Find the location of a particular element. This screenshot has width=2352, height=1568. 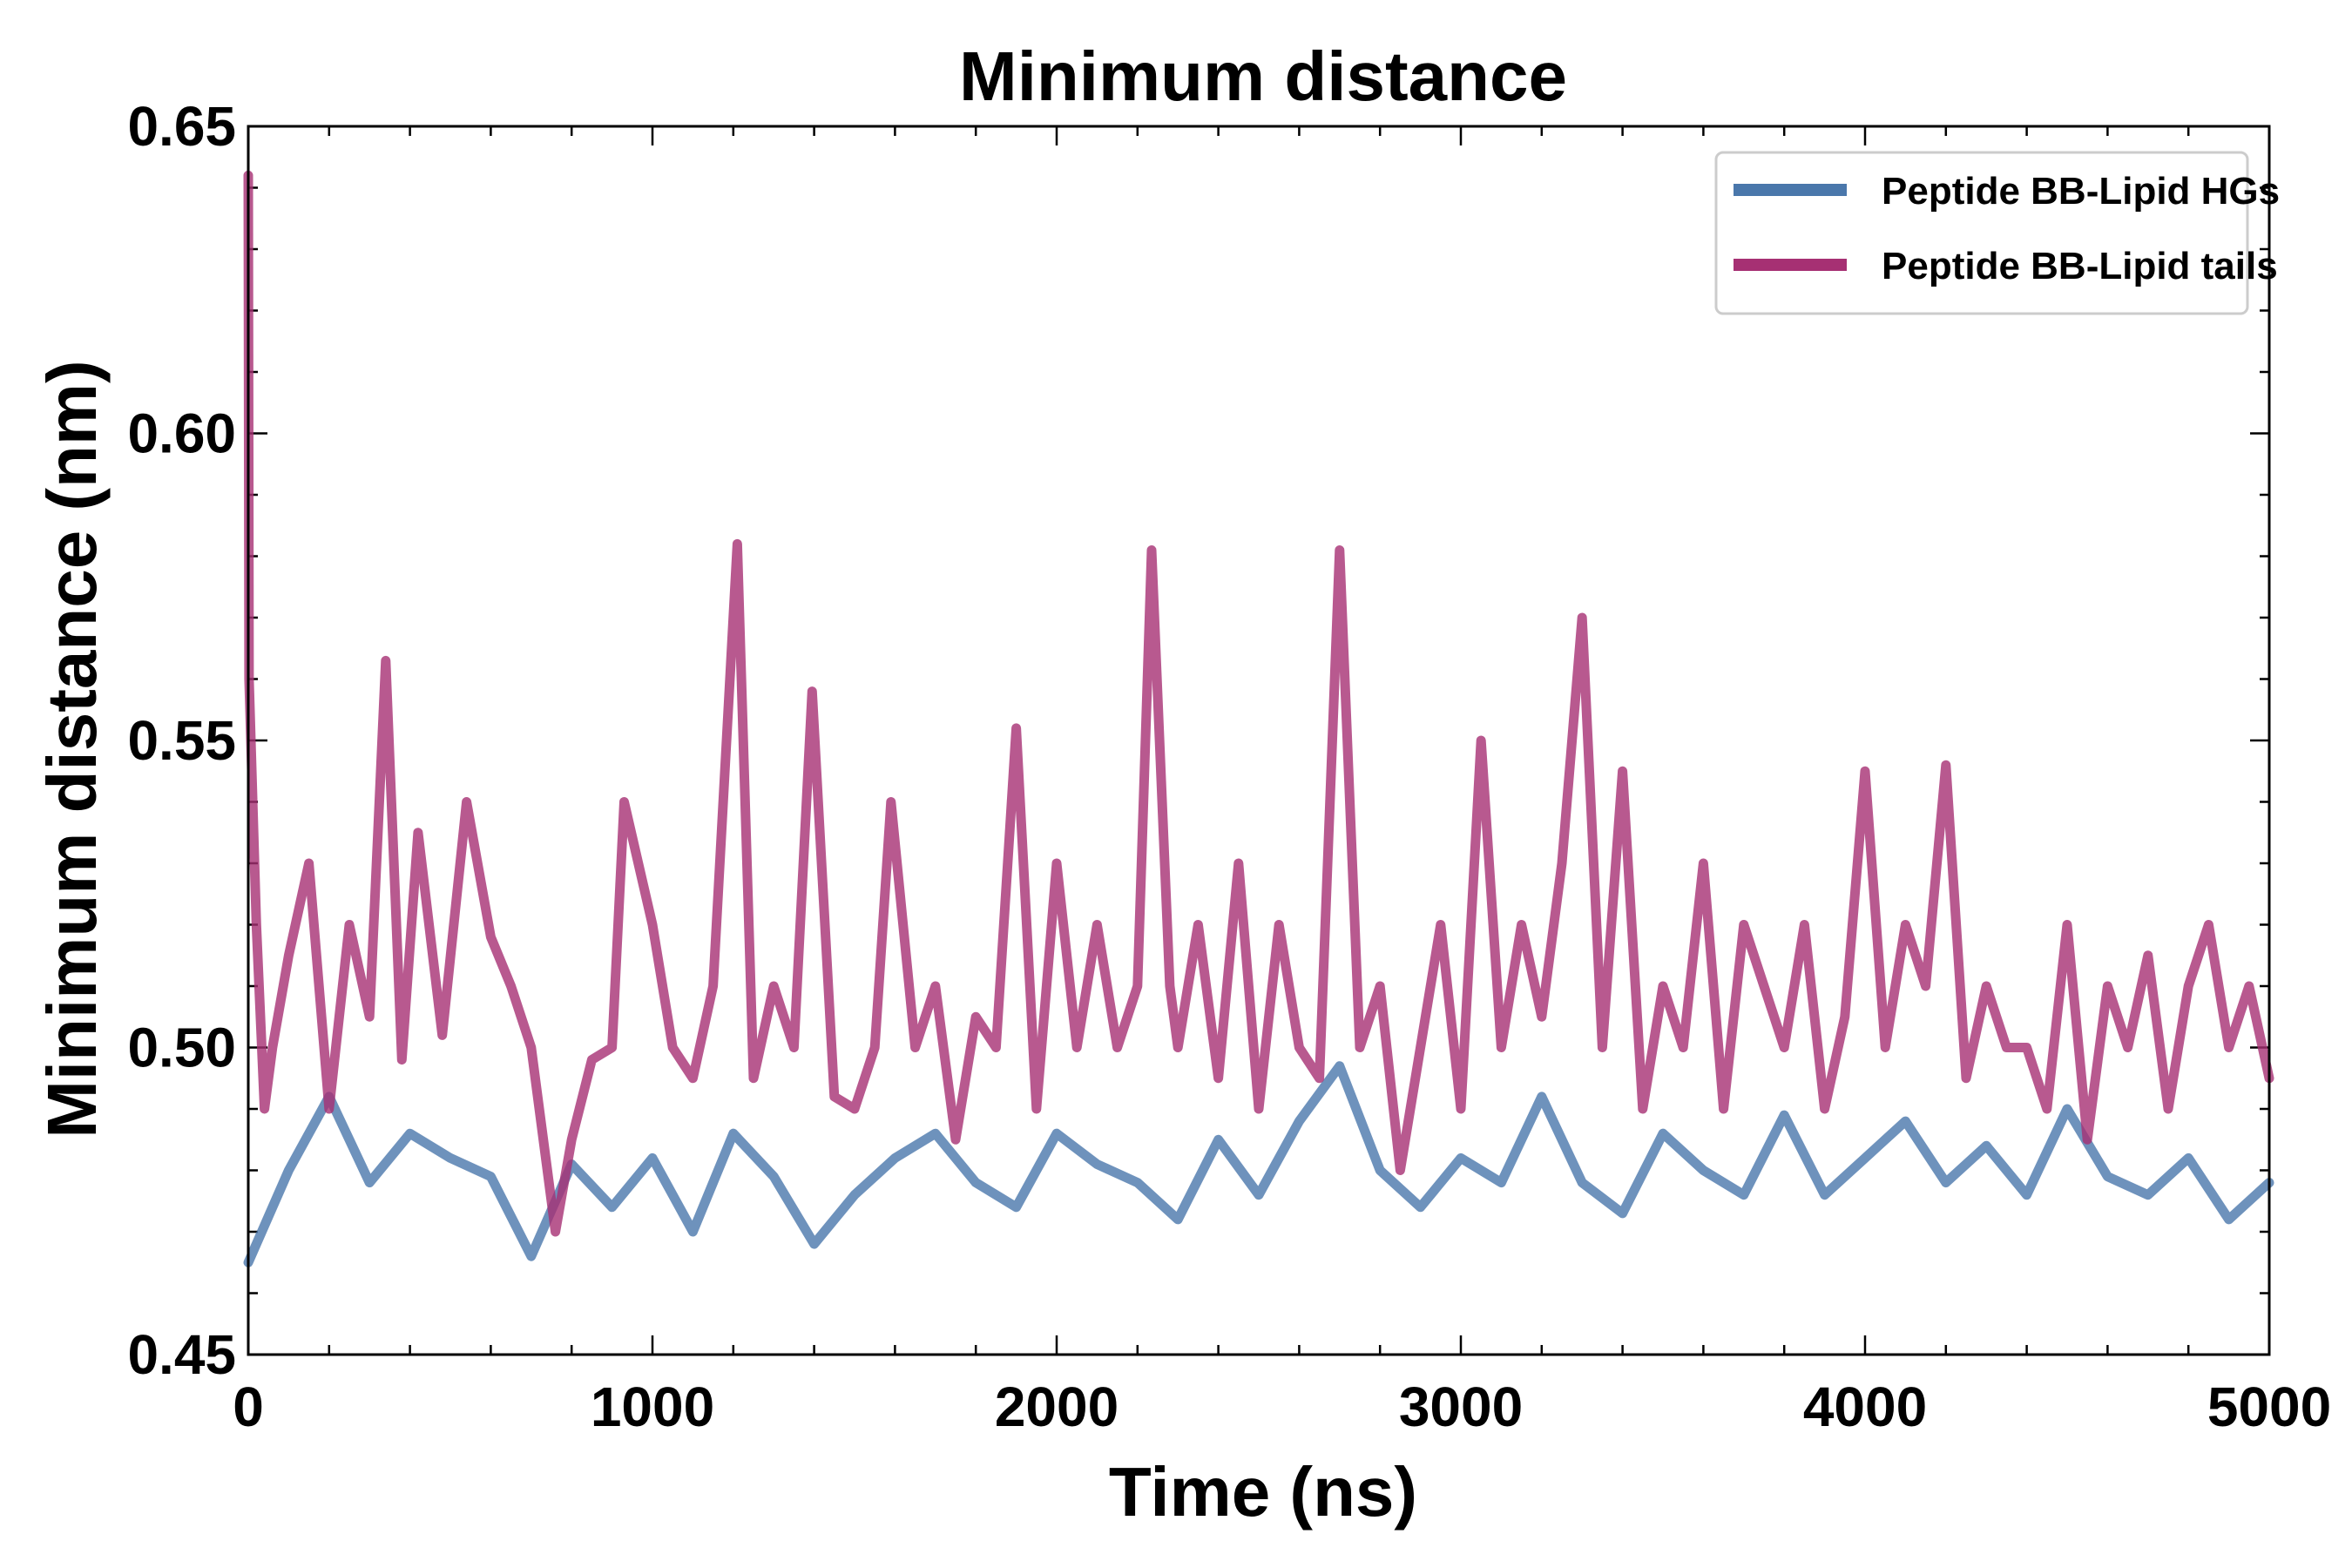

legend-label-tails: Peptide BB-Lipid tails is located at coordinates (2080, 266).